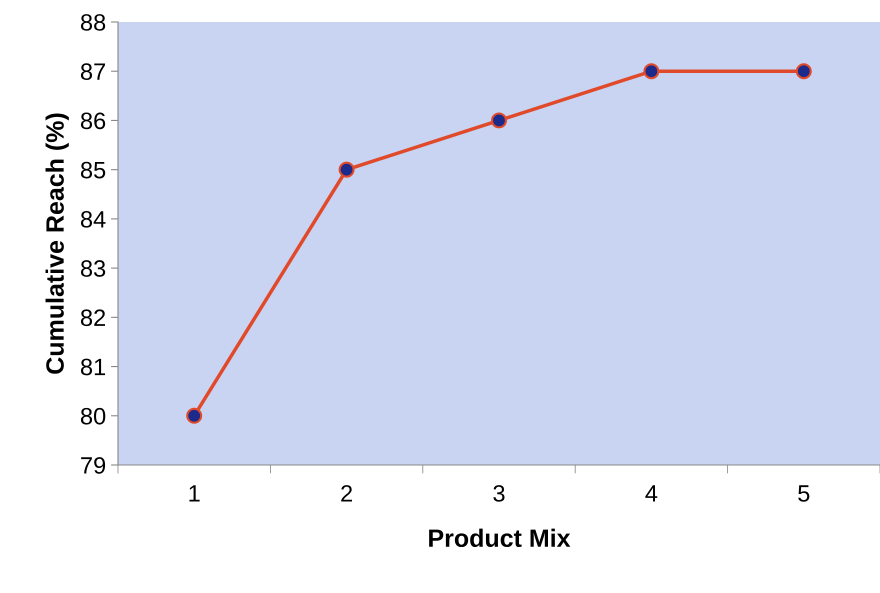 This screenshot has height=593, width=880. I want to click on y-tick-label: 81, so click(93, 367).